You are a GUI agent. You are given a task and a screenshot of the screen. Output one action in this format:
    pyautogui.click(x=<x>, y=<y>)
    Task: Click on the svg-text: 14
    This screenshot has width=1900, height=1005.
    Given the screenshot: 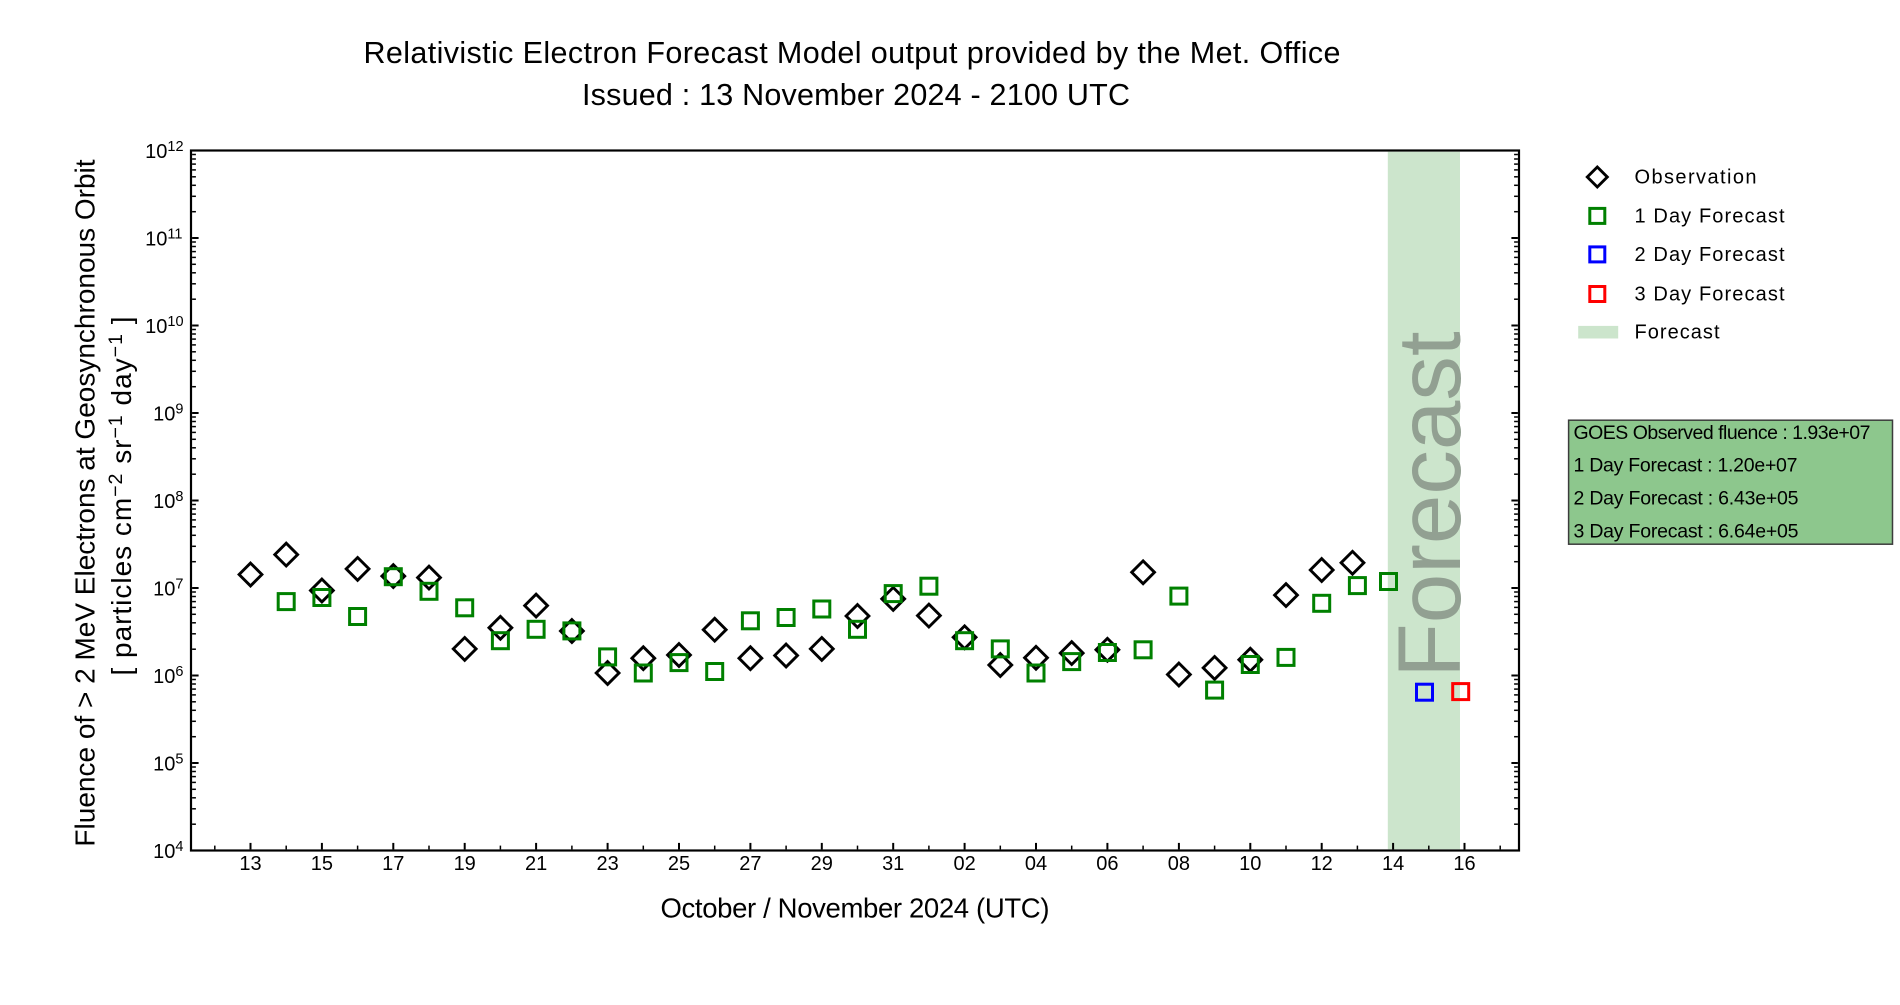 What is the action you would take?
    pyautogui.click(x=1393, y=864)
    